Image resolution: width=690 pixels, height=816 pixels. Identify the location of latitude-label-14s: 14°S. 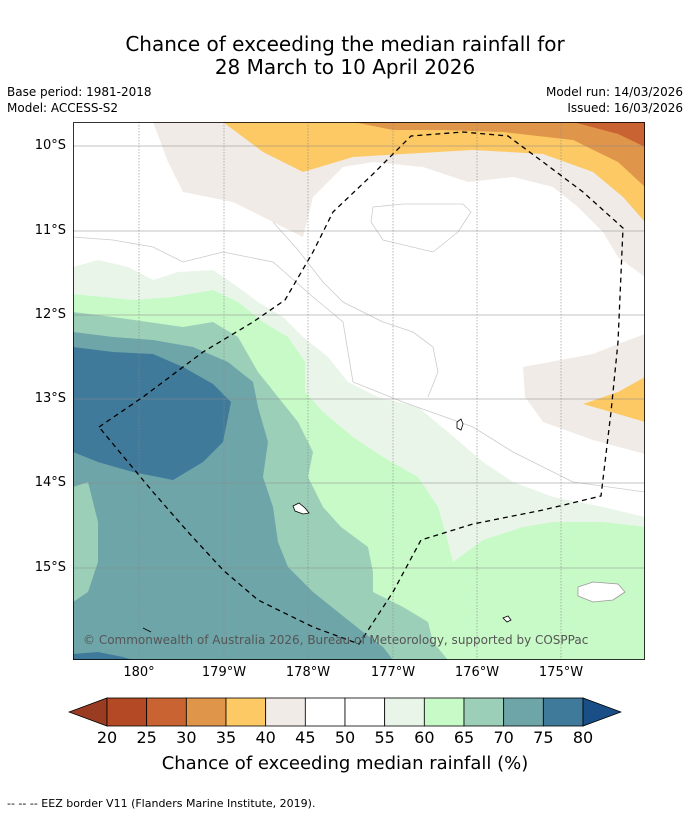
(50, 482).